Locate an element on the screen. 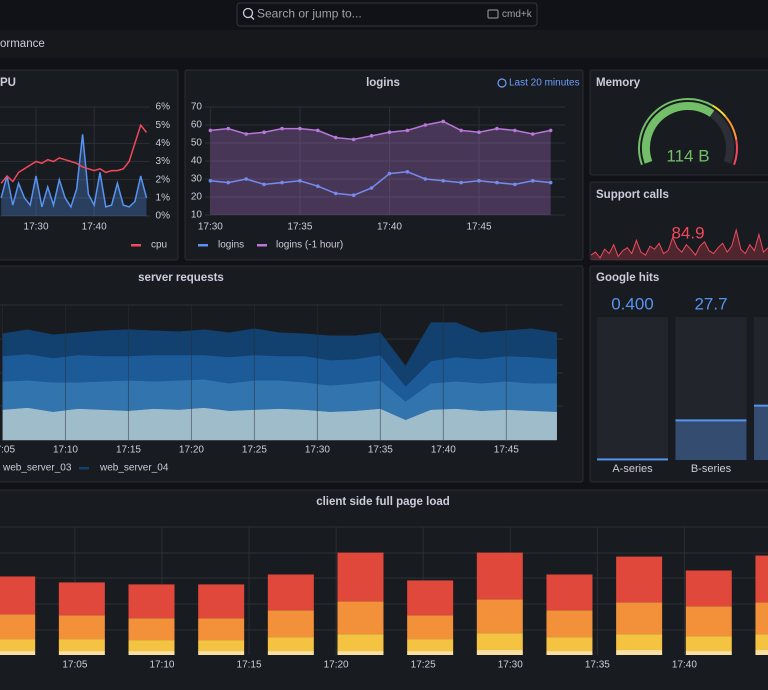 The height and width of the screenshot is (690, 768). x-tick-label: 17:05 is located at coordinates (74, 665).